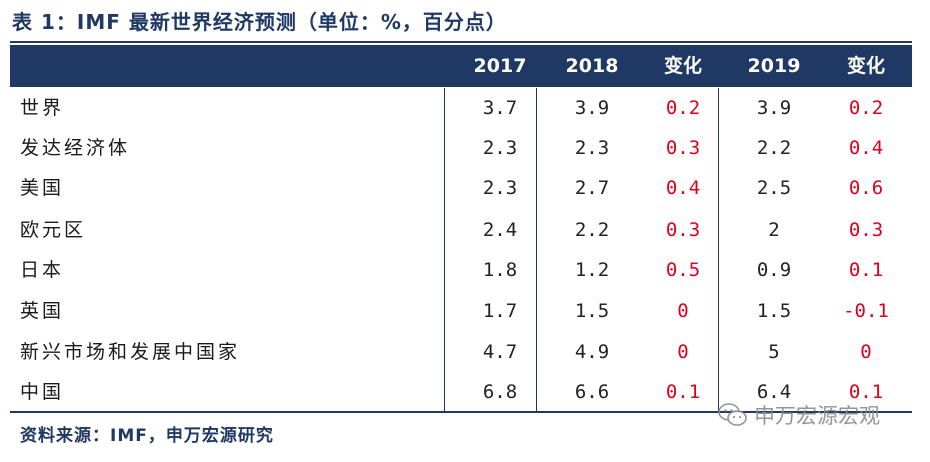 This screenshot has height=462, width=930. Describe the element at coordinates (53, 230) in the screenshot. I see `row-label: 欧元区` at that location.